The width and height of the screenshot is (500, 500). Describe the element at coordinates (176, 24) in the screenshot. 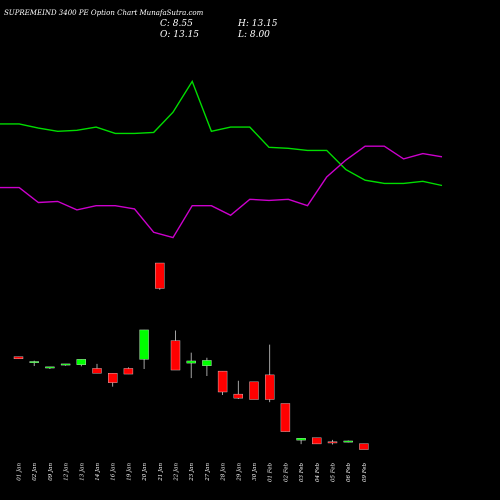

I see `close-value: C: 8.55` at that location.